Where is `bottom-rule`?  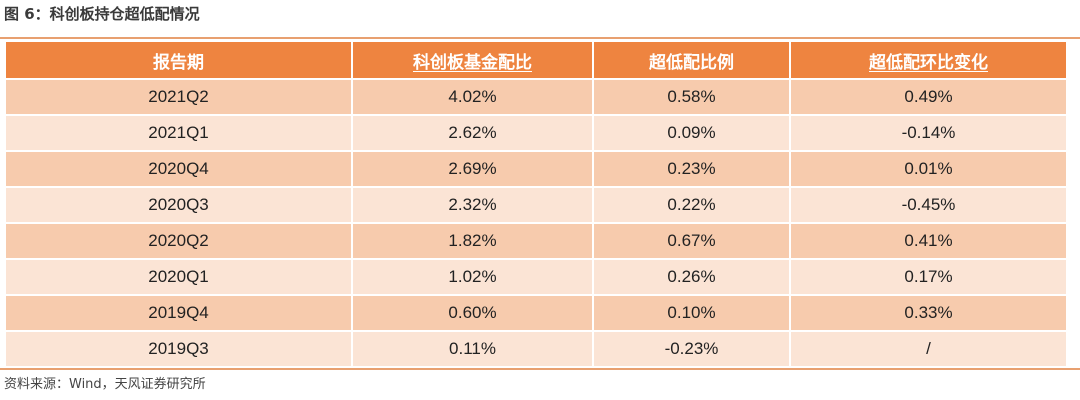 bottom-rule is located at coordinates (540, 369).